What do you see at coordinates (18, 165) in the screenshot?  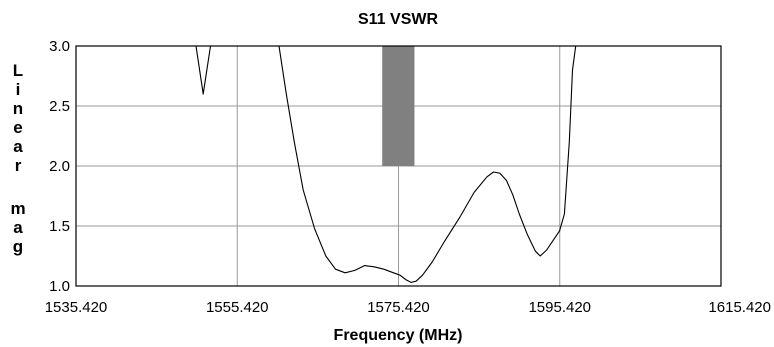 I see `y-axis-label-char: r` at bounding box center [18, 165].